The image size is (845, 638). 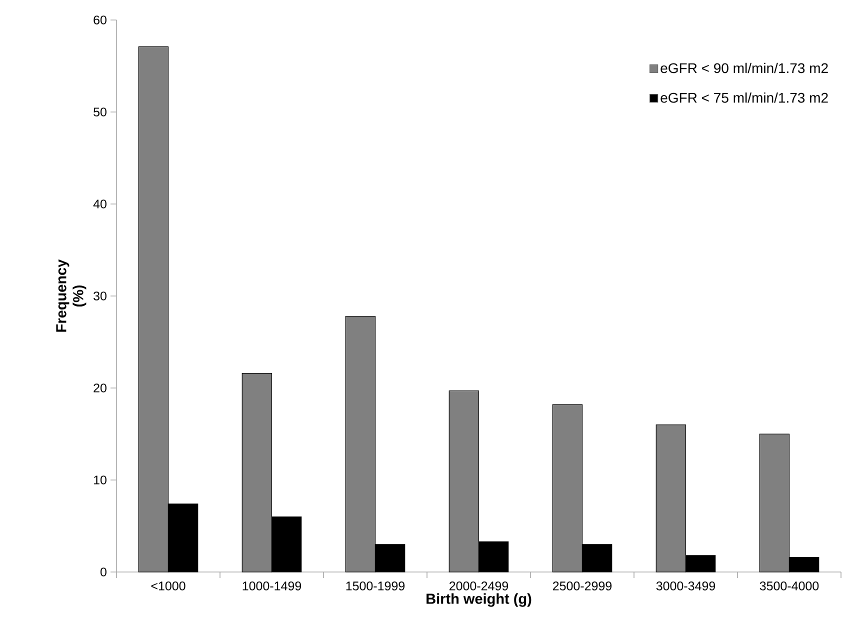 What do you see at coordinates (103, 572) in the screenshot?
I see `y-tick-label: 0` at bounding box center [103, 572].